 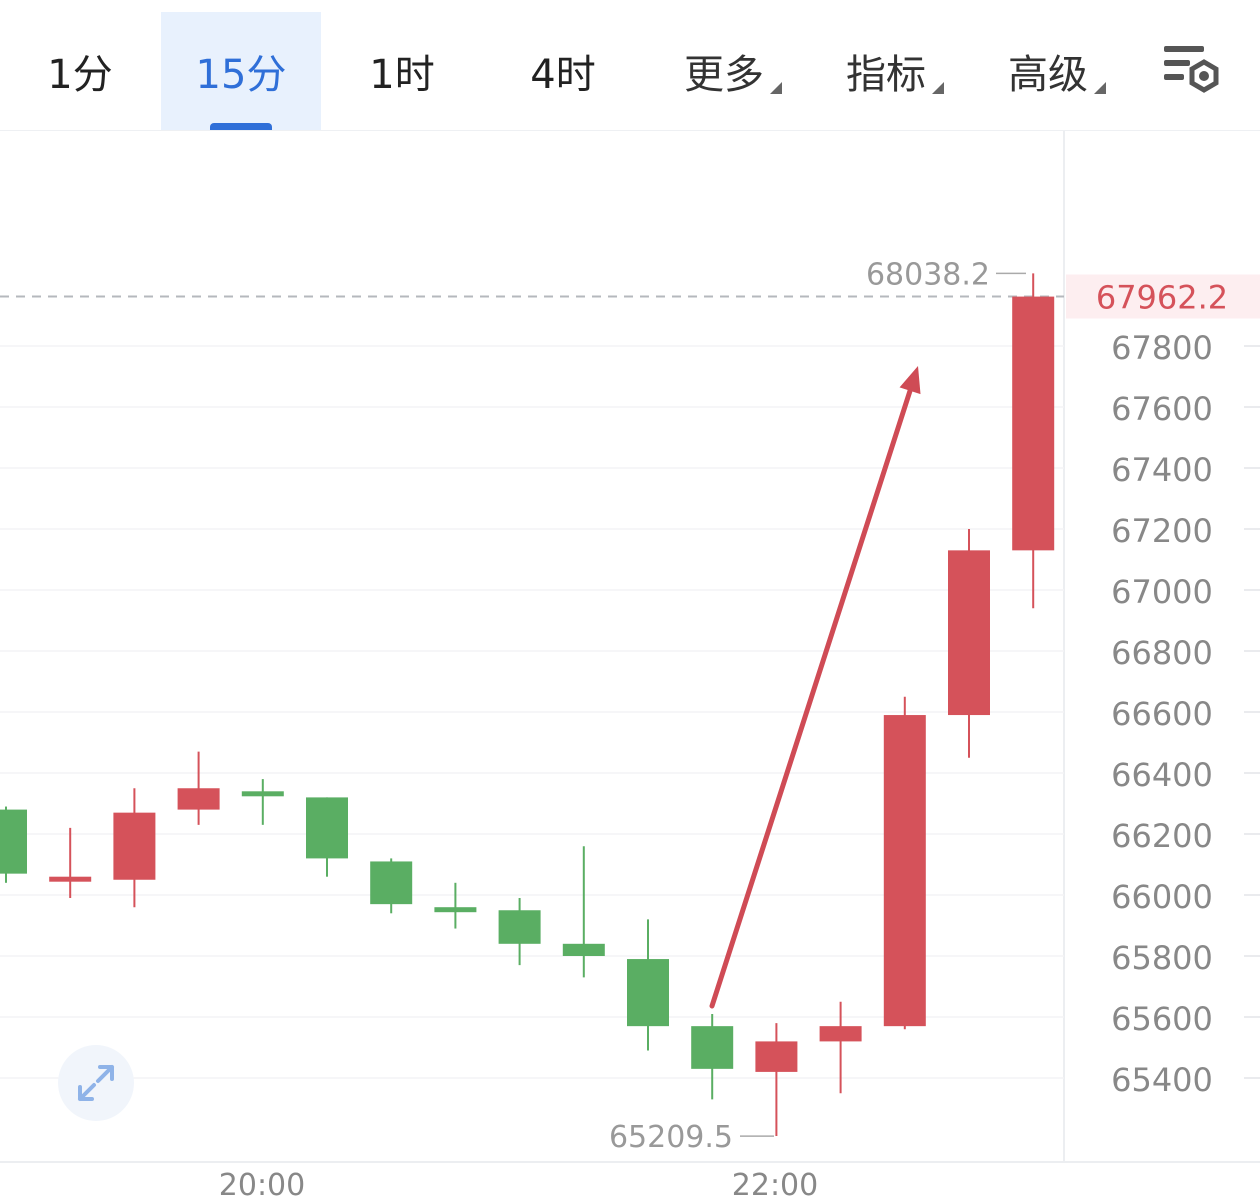 I want to click on more-dropdown: 更多, so click(x=733, y=71).